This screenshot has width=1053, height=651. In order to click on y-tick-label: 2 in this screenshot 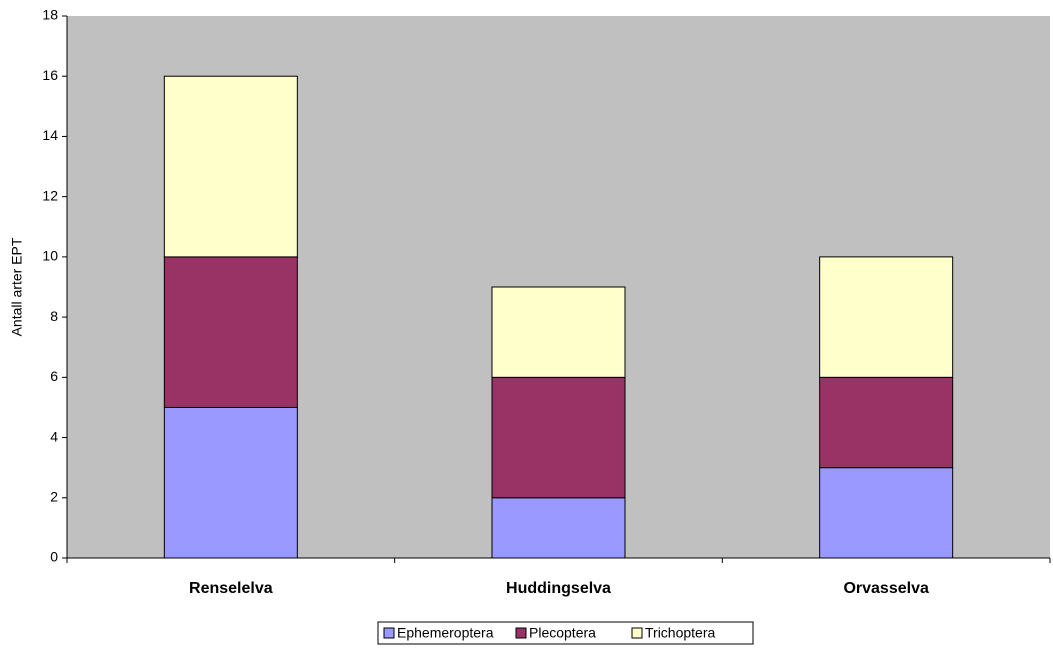, I will do `click(54, 496)`.